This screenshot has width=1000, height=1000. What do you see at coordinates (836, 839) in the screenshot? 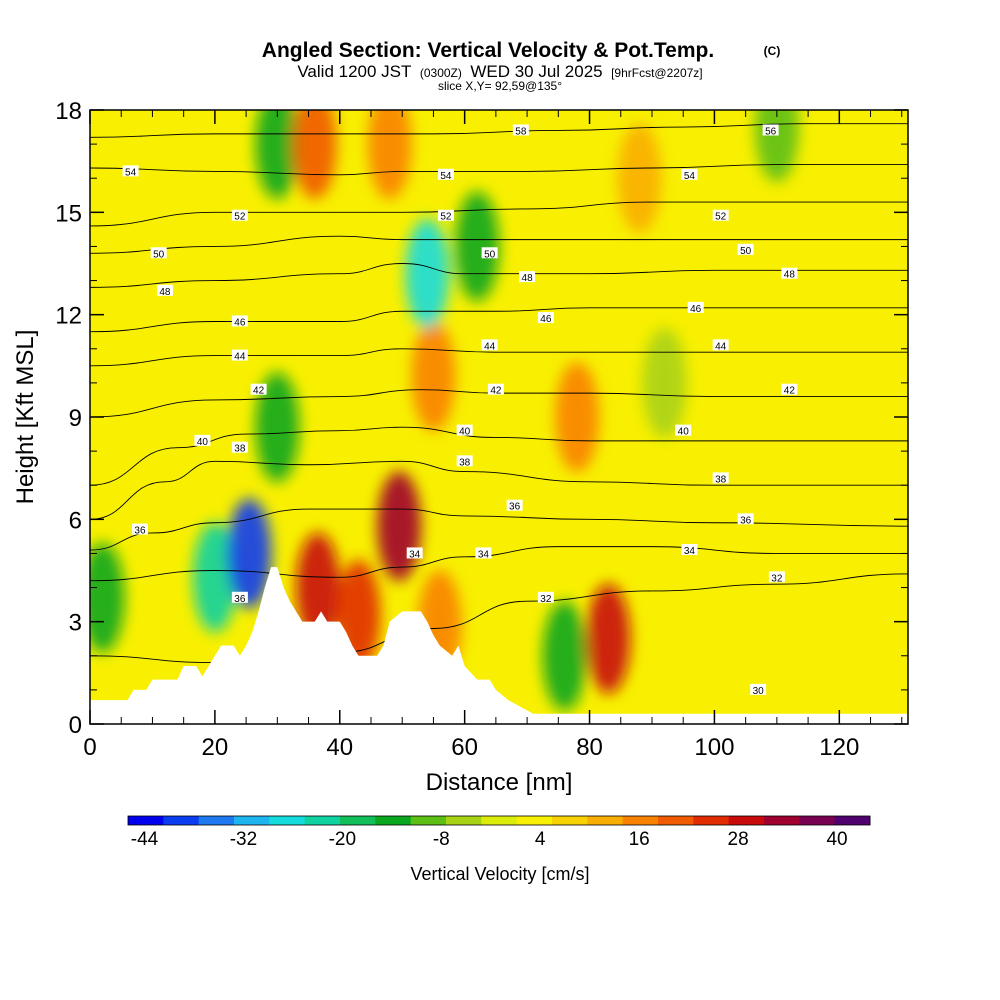
I see `colorbar-tick-label-7: 40` at bounding box center [836, 839].